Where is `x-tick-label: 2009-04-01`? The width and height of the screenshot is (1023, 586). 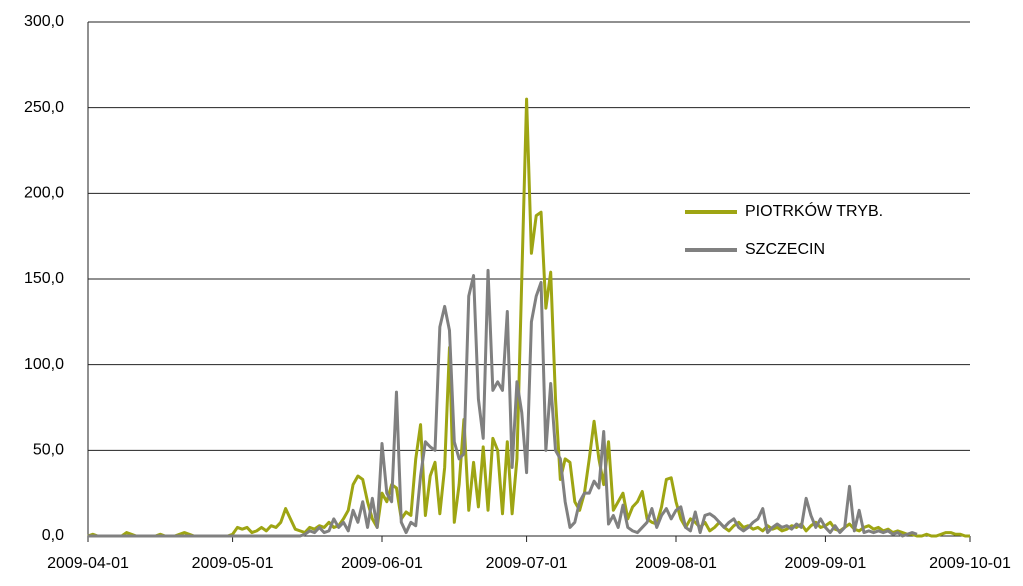
x-tick-label: 2009-04-01 is located at coordinates (88, 563).